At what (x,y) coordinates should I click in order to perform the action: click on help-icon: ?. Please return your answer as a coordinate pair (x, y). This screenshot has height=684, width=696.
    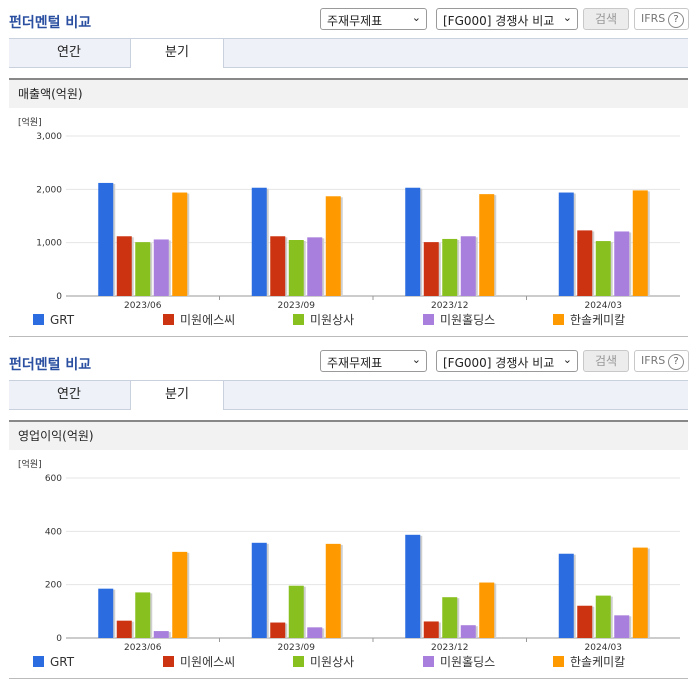
    Looking at the image, I should click on (676, 362).